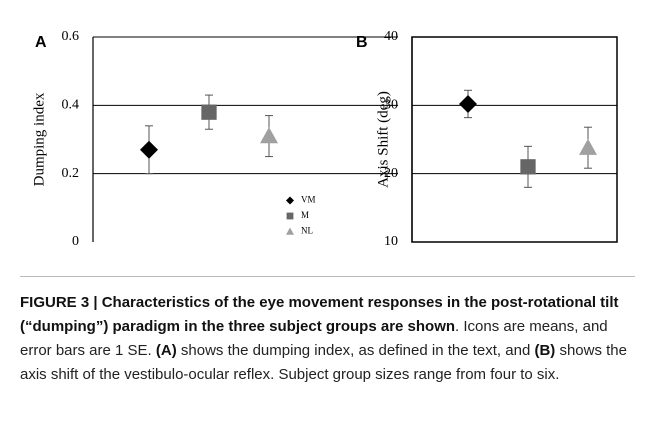 The image size is (653, 425). What do you see at coordinates (41, 42) in the screenshot?
I see `panel-label: A` at bounding box center [41, 42].